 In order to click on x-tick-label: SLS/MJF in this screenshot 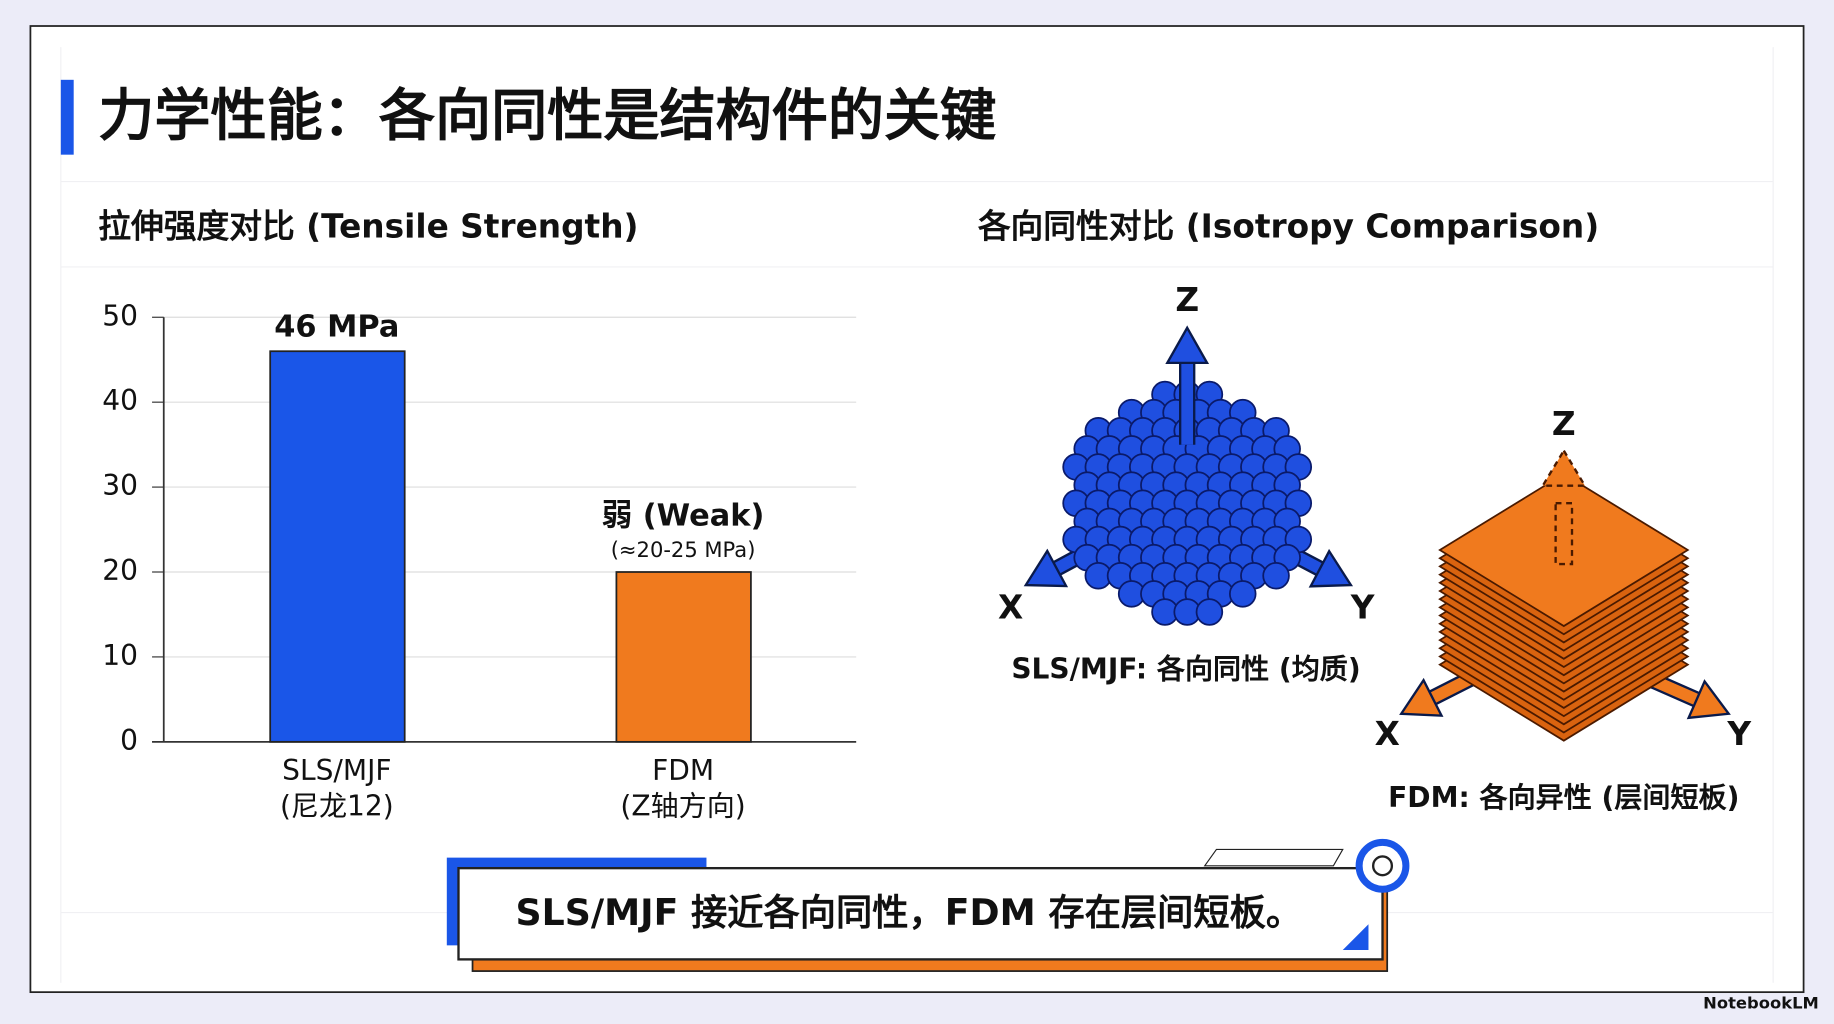, I will do `click(336, 770)`.